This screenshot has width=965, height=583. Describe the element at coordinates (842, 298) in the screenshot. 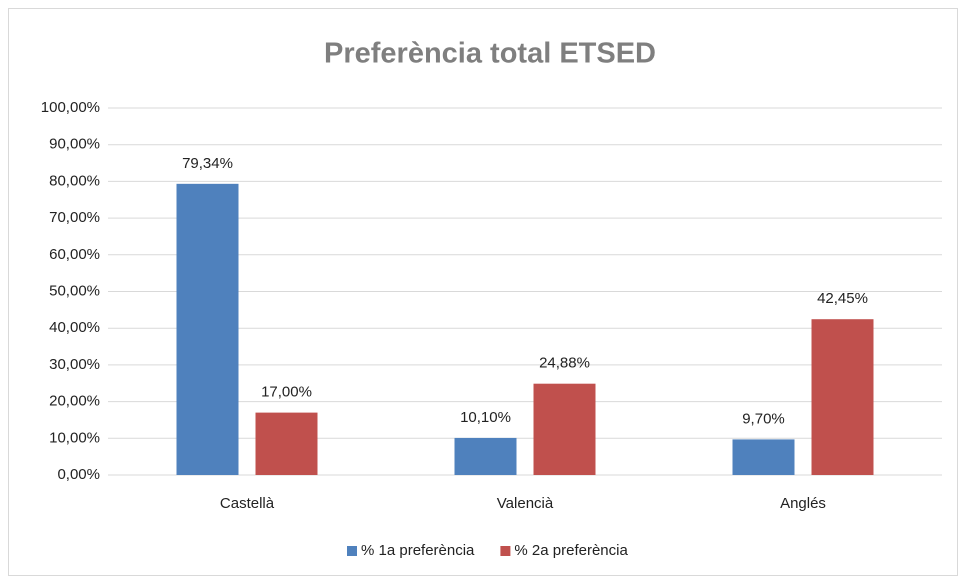

I see `data-label: 42,45%` at that location.